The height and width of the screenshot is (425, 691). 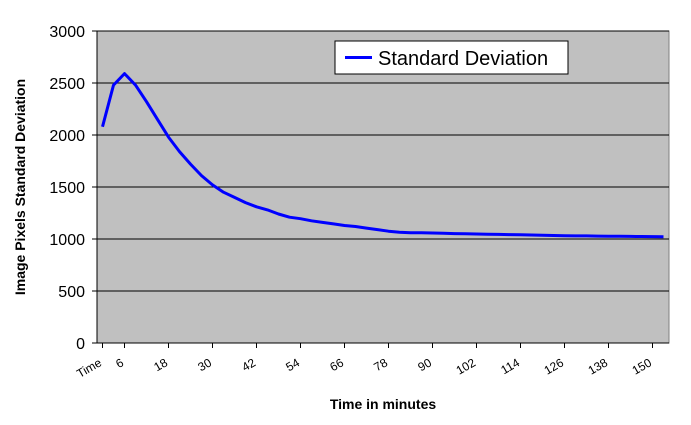 What do you see at coordinates (642, 366) in the screenshot?
I see `x-tick-label: 150` at bounding box center [642, 366].